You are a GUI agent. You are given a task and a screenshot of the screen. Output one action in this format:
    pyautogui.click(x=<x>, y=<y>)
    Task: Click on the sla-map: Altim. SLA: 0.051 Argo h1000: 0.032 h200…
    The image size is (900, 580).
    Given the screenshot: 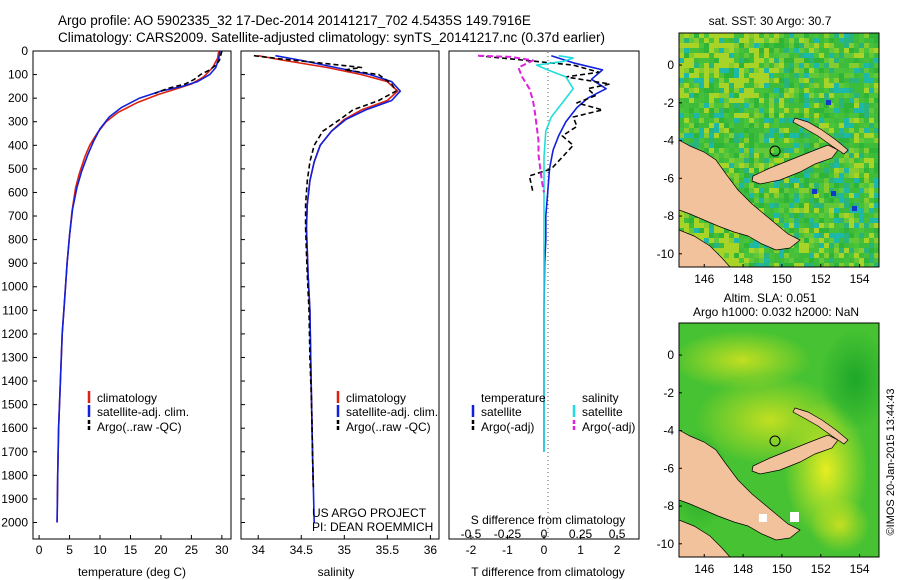 What is the action you would take?
    pyautogui.click(x=768, y=433)
    